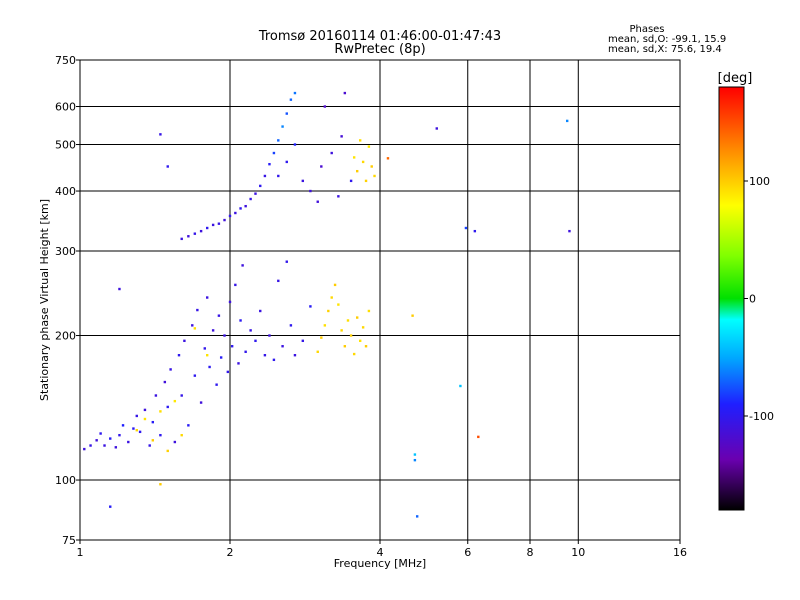 This screenshot has width=800, height=600. Describe the element at coordinates (752, 299) in the screenshot. I see `colorbar-tick-label: 0` at that location.